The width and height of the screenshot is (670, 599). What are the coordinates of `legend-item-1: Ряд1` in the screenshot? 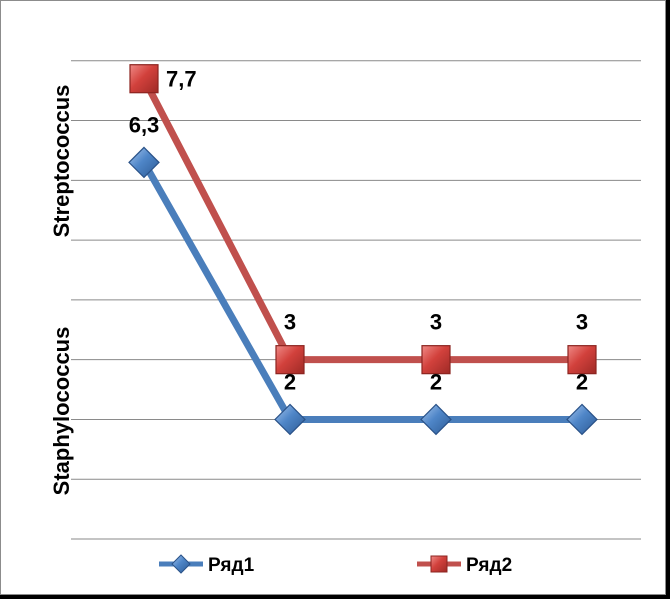 It's located at (207, 565).